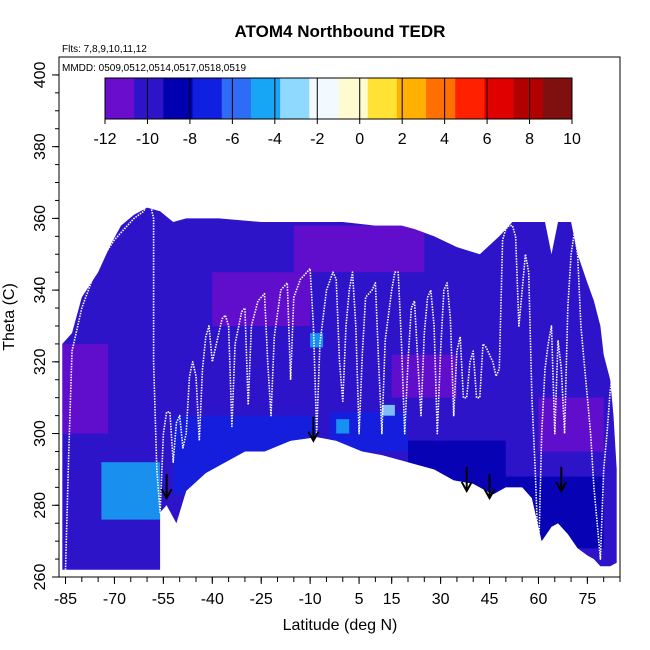 This screenshot has width=650, height=650. I want to click on colorbar-tick-label: -8, so click(190, 139).